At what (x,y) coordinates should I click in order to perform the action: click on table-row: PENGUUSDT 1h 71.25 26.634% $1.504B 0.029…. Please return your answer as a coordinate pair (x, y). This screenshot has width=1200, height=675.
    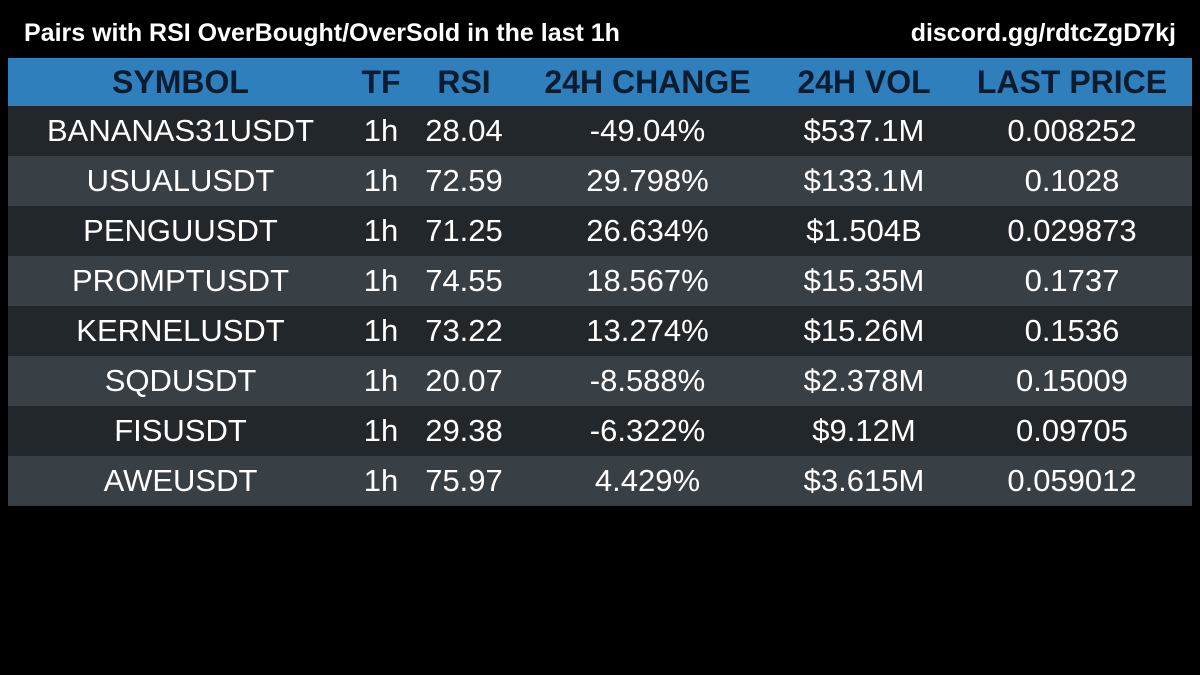
    Looking at the image, I should click on (600, 231).